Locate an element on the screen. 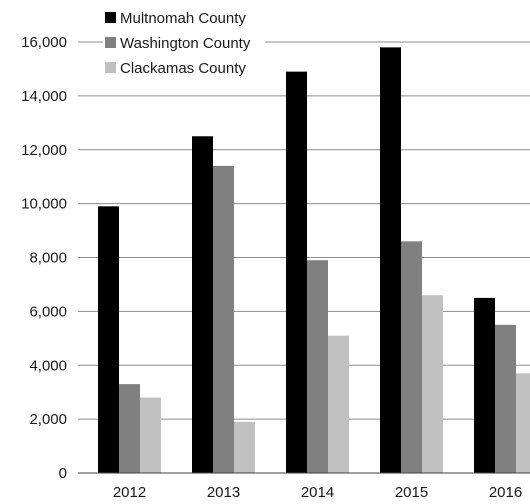  y-tick-label: 8,000 is located at coordinates (48, 258).